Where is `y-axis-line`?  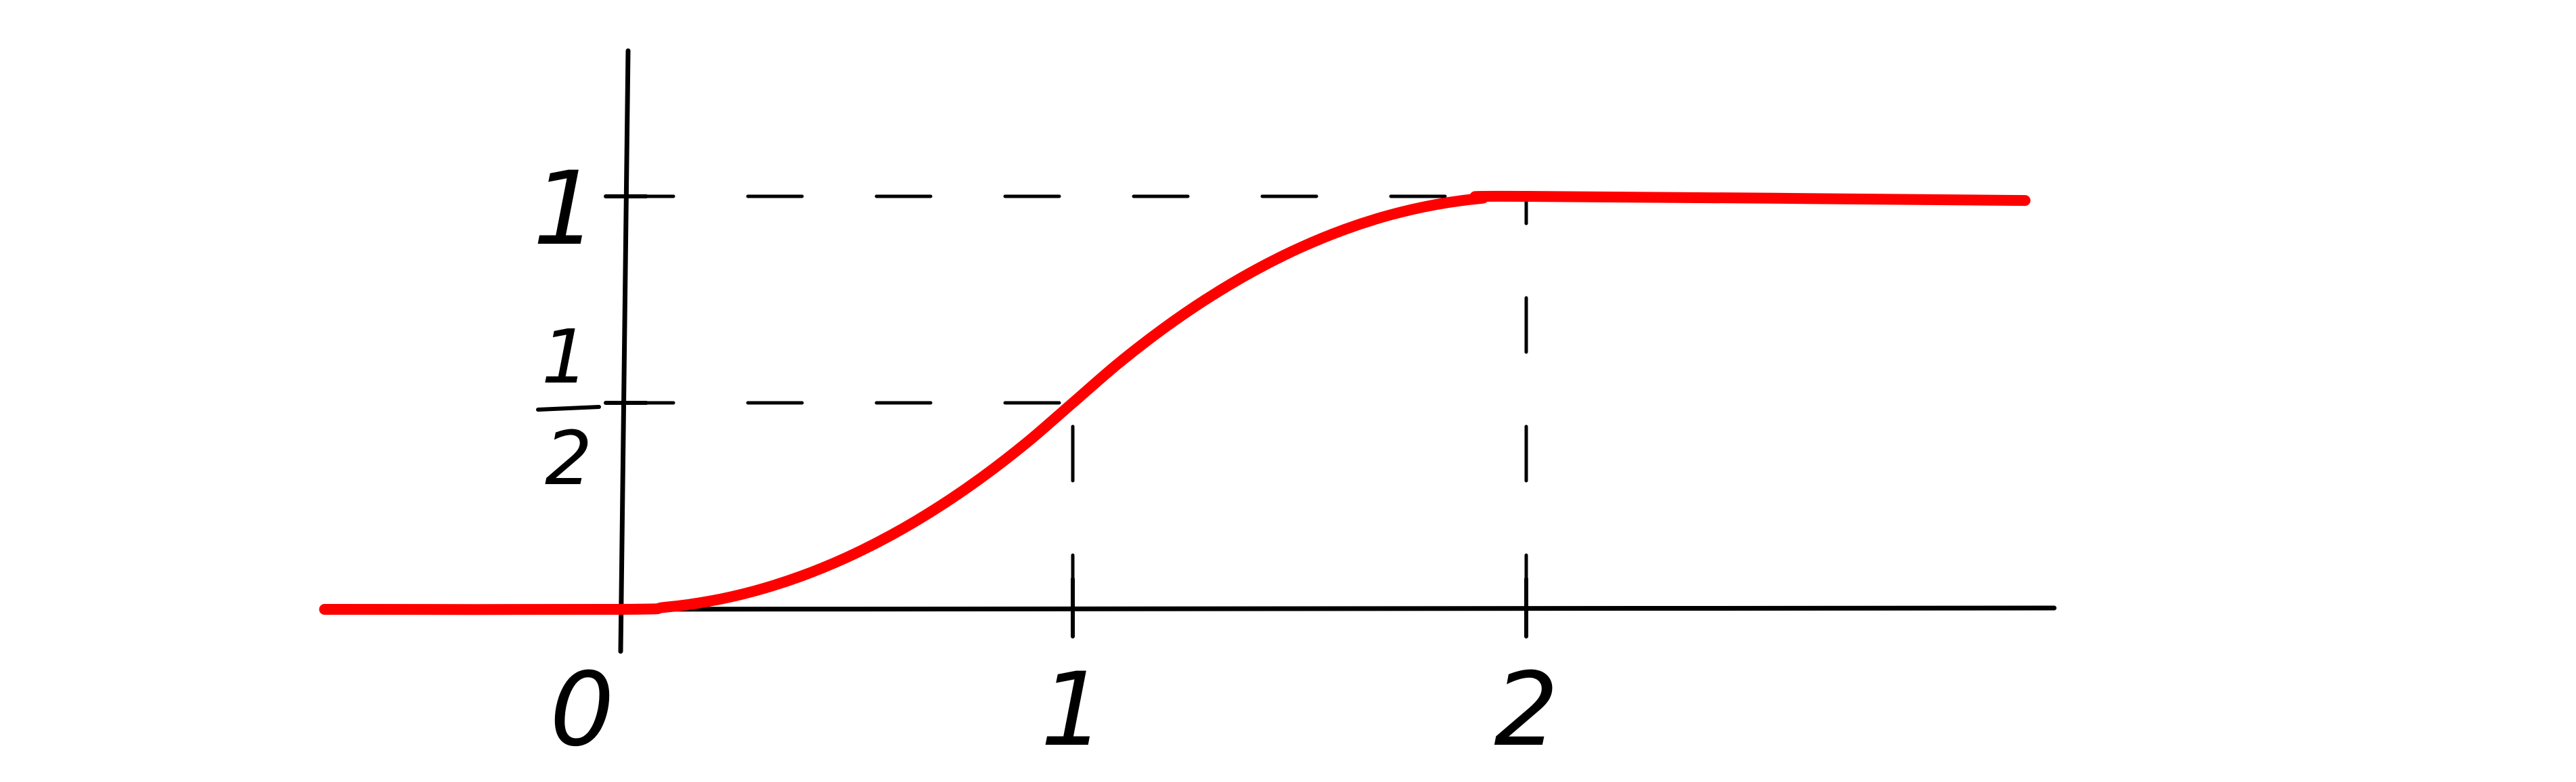
y-axis-line is located at coordinates (624, 351).